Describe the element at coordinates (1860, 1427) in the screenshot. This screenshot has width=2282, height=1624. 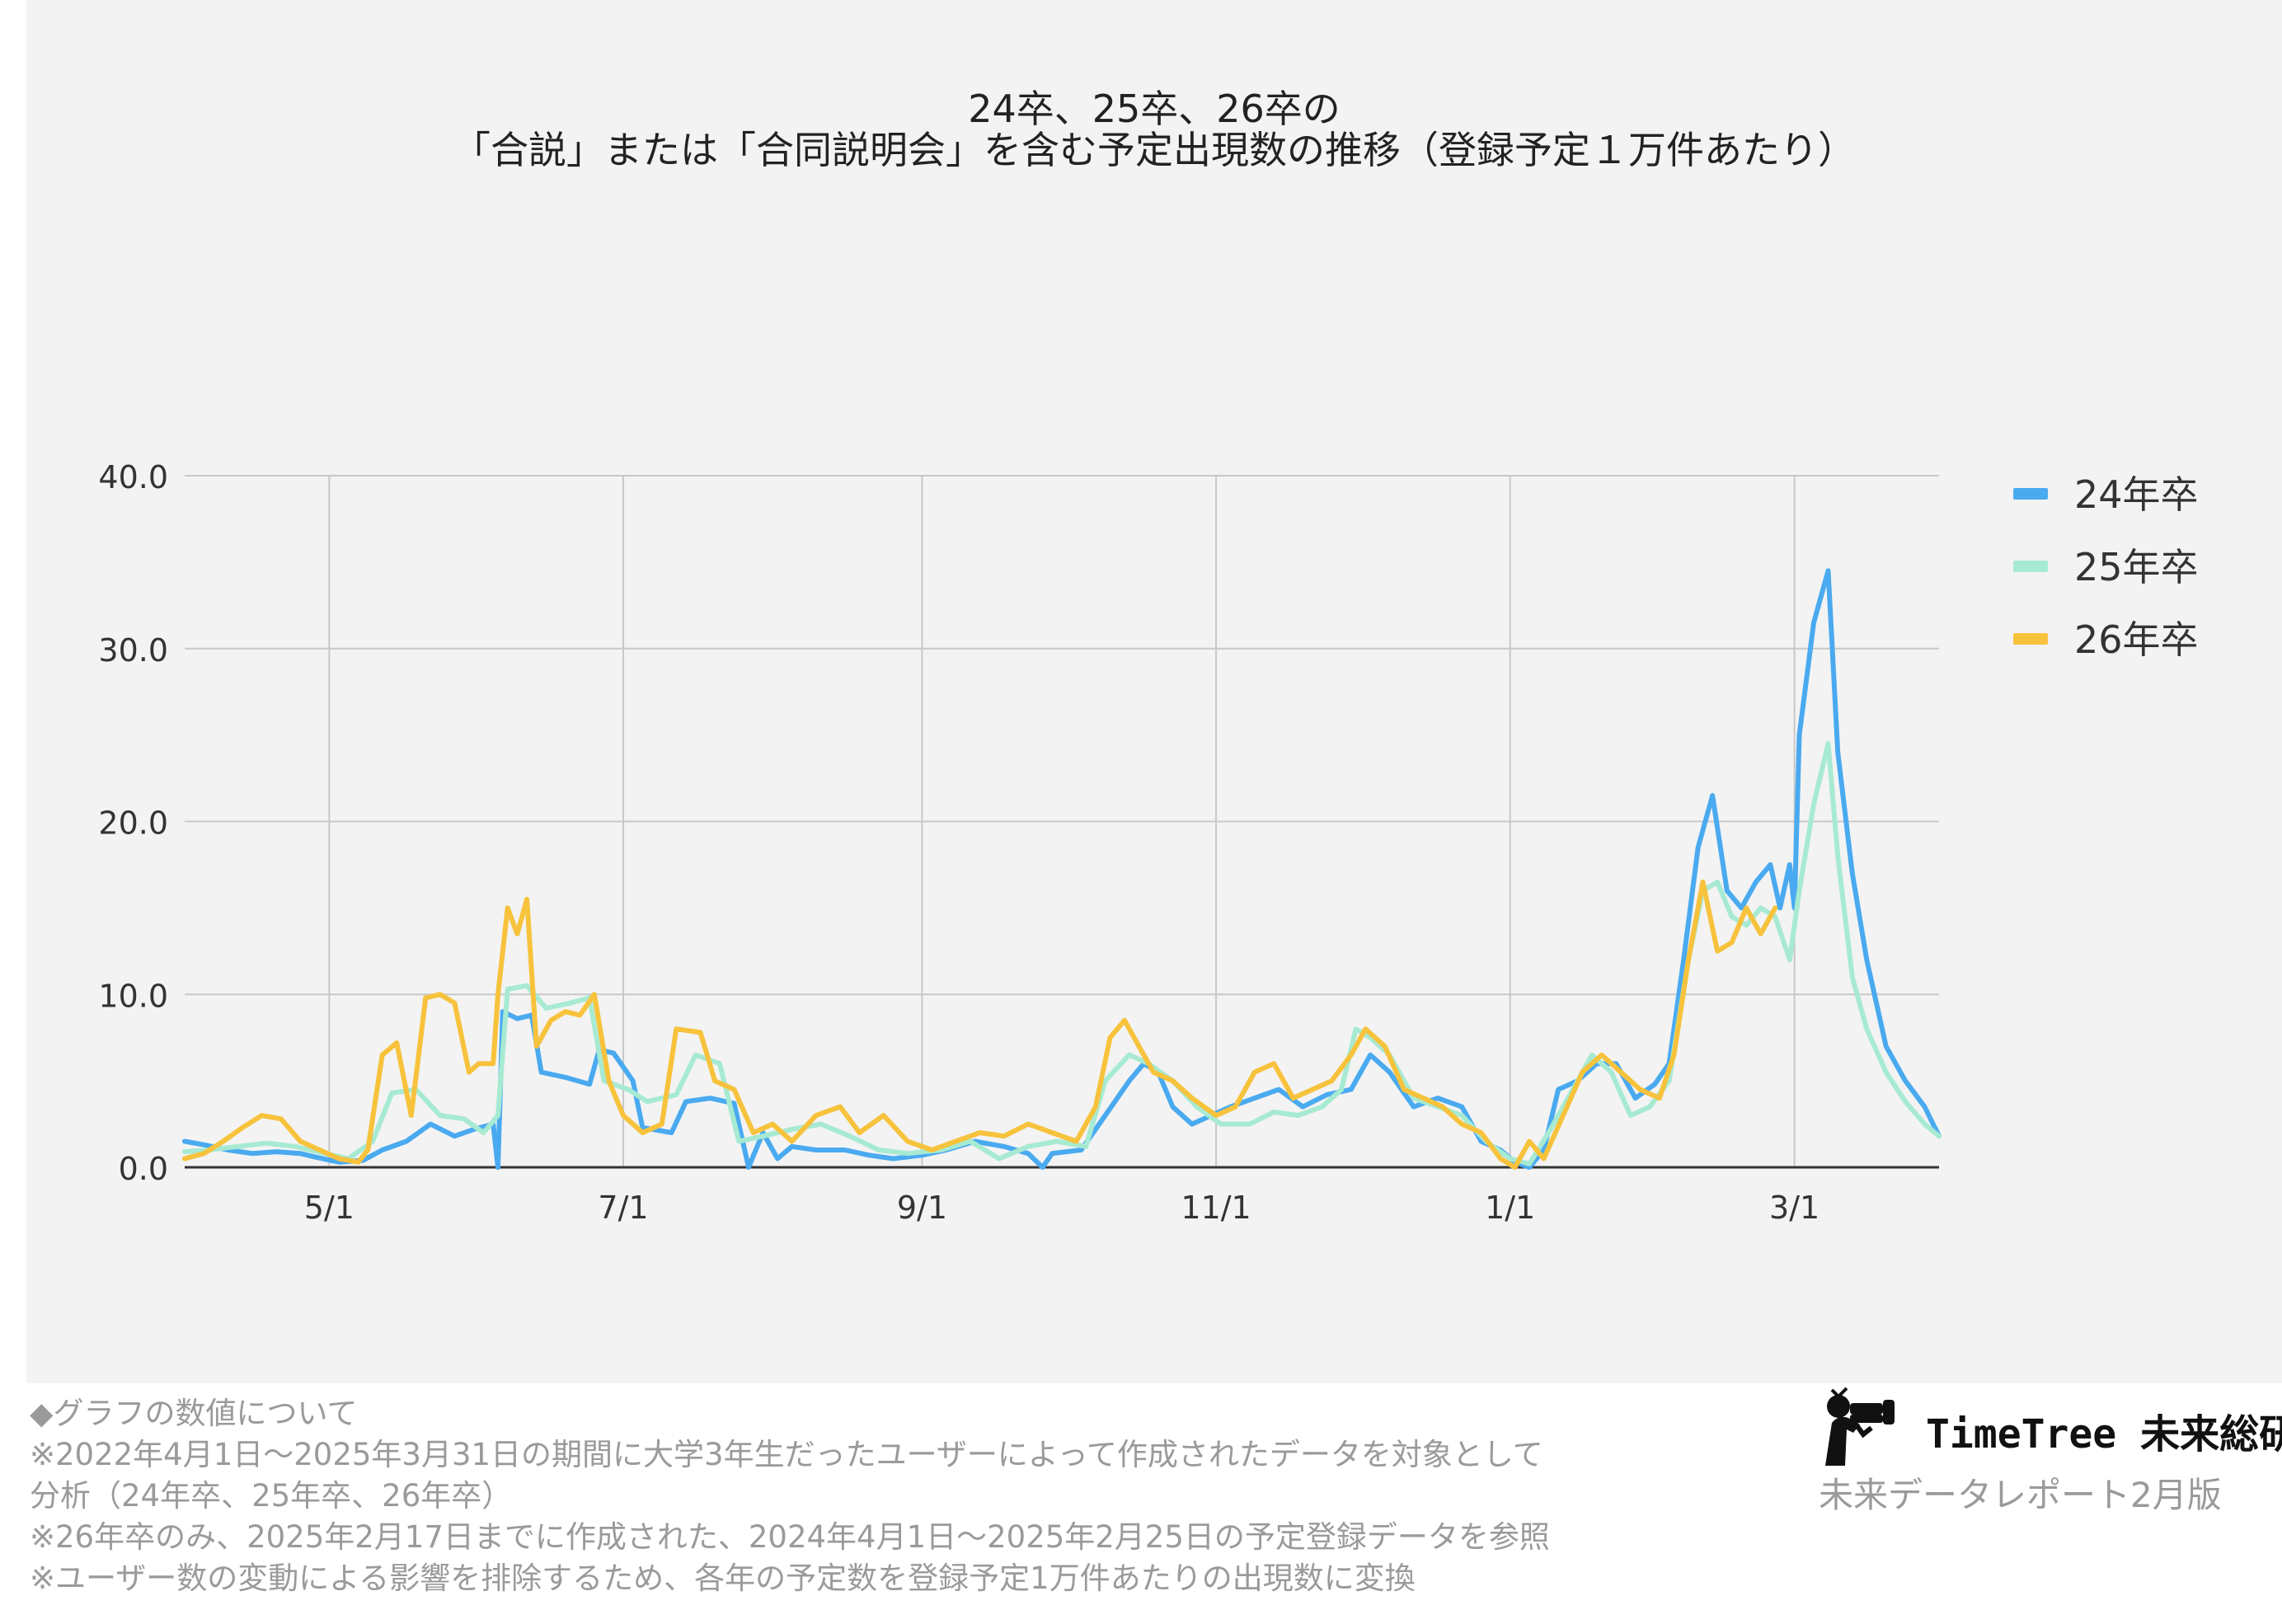
I see `person-with-binoculars-icon` at that location.